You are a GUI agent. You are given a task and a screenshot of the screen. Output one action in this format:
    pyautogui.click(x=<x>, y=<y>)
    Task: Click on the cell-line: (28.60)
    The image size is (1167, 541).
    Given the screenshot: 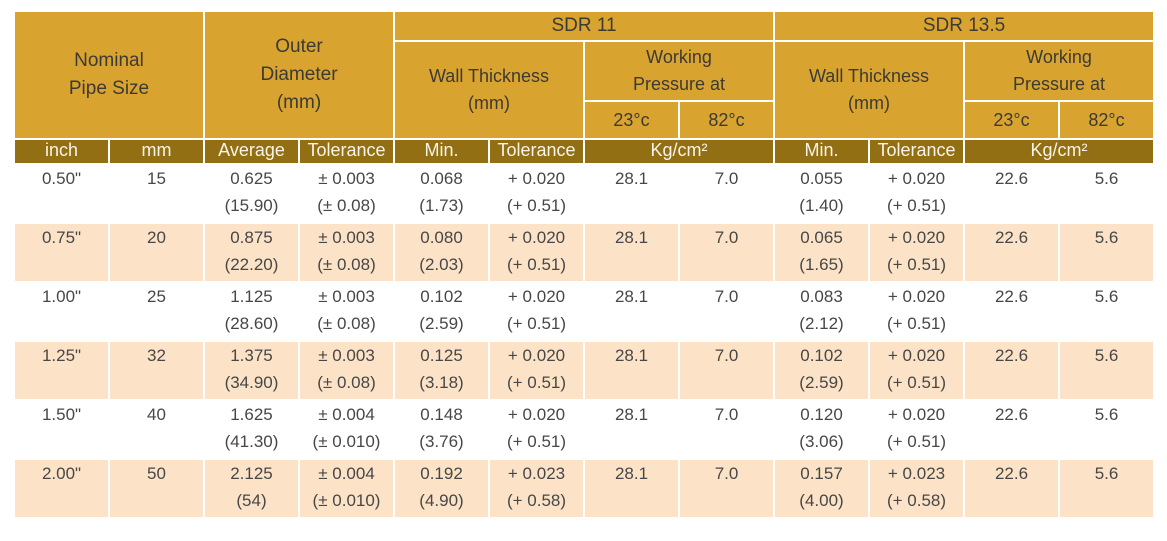 What is the action you would take?
    pyautogui.click(x=251, y=323)
    